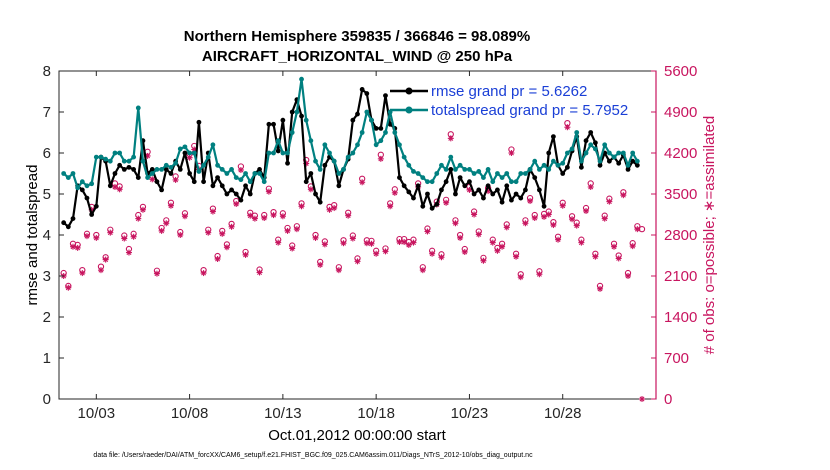 This screenshot has width=830, height=470. What do you see at coordinates (53, 235) in the screenshot?
I see `y-axis-left: 0 1 2 3 4 5 6 7 8` at bounding box center [53, 235].